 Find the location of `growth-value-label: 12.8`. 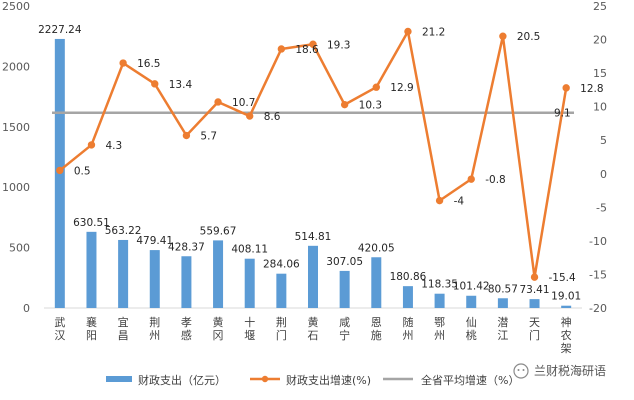

growth-value-label: 12.8 is located at coordinates (591, 89).